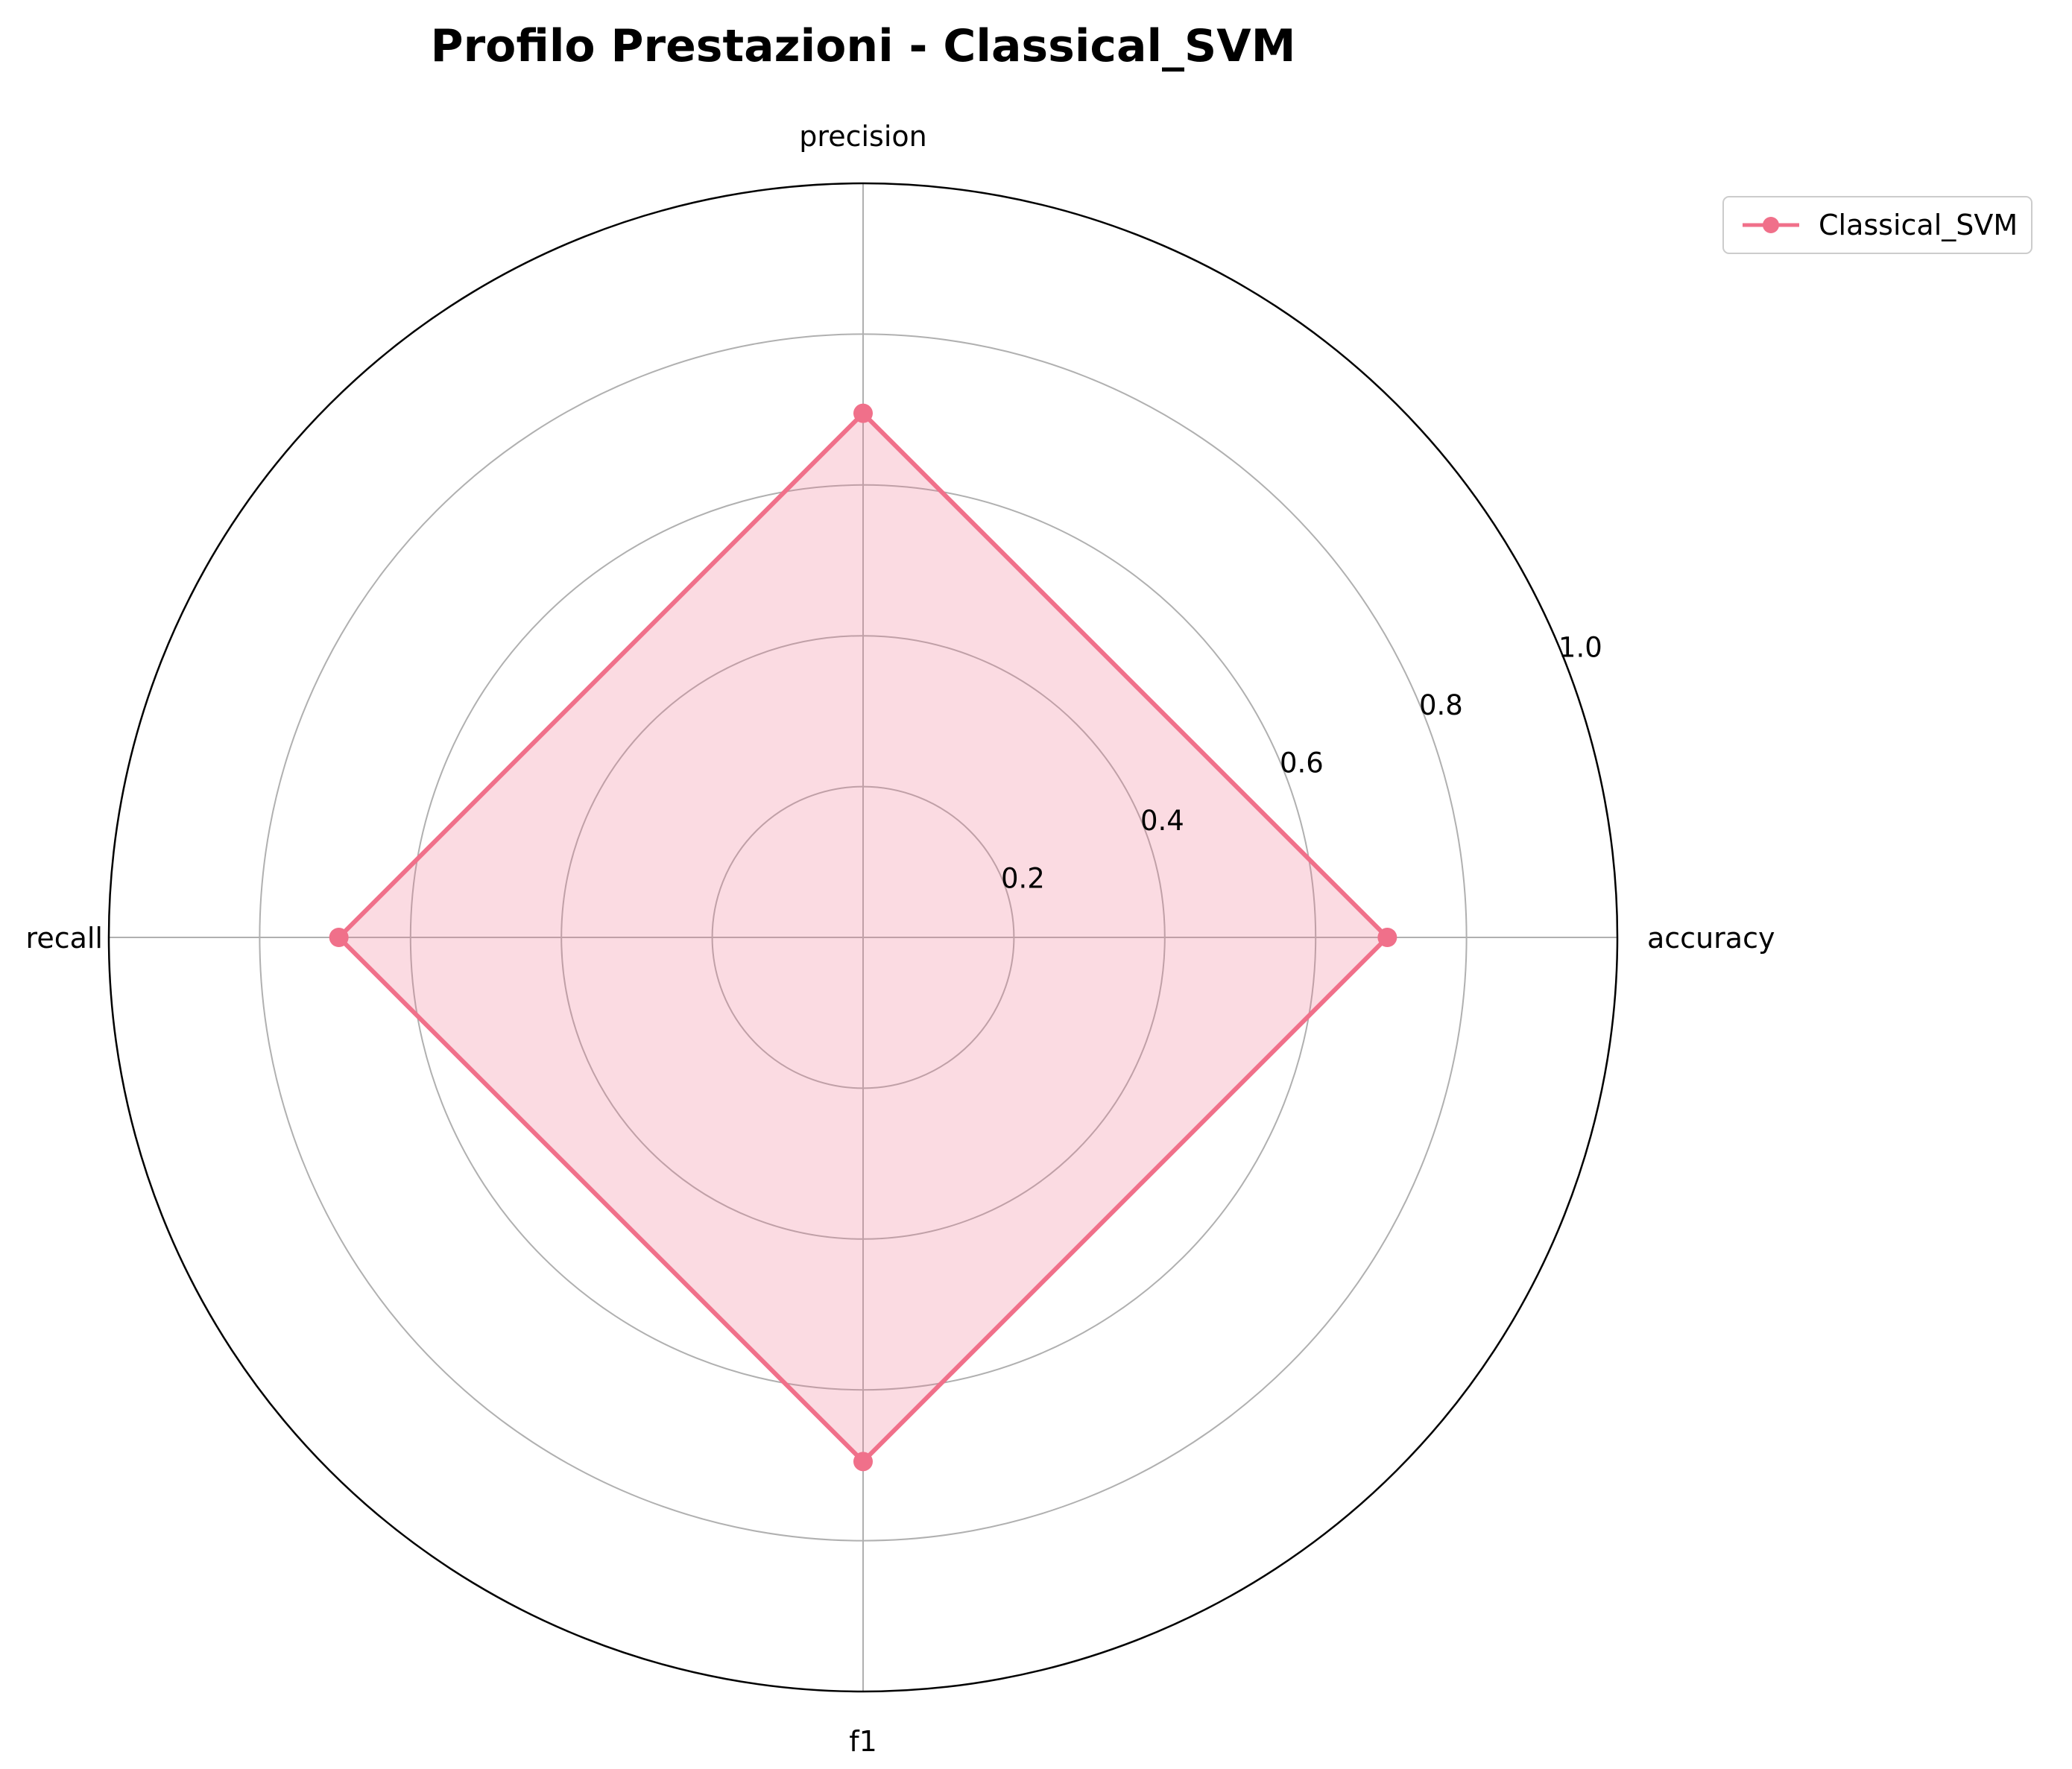 The height and width of the screenshot is (1769, 2072). Describe the element at coordinates (863, 1741) in the screenshot. I see `axis-label-f1: f1` at that location.